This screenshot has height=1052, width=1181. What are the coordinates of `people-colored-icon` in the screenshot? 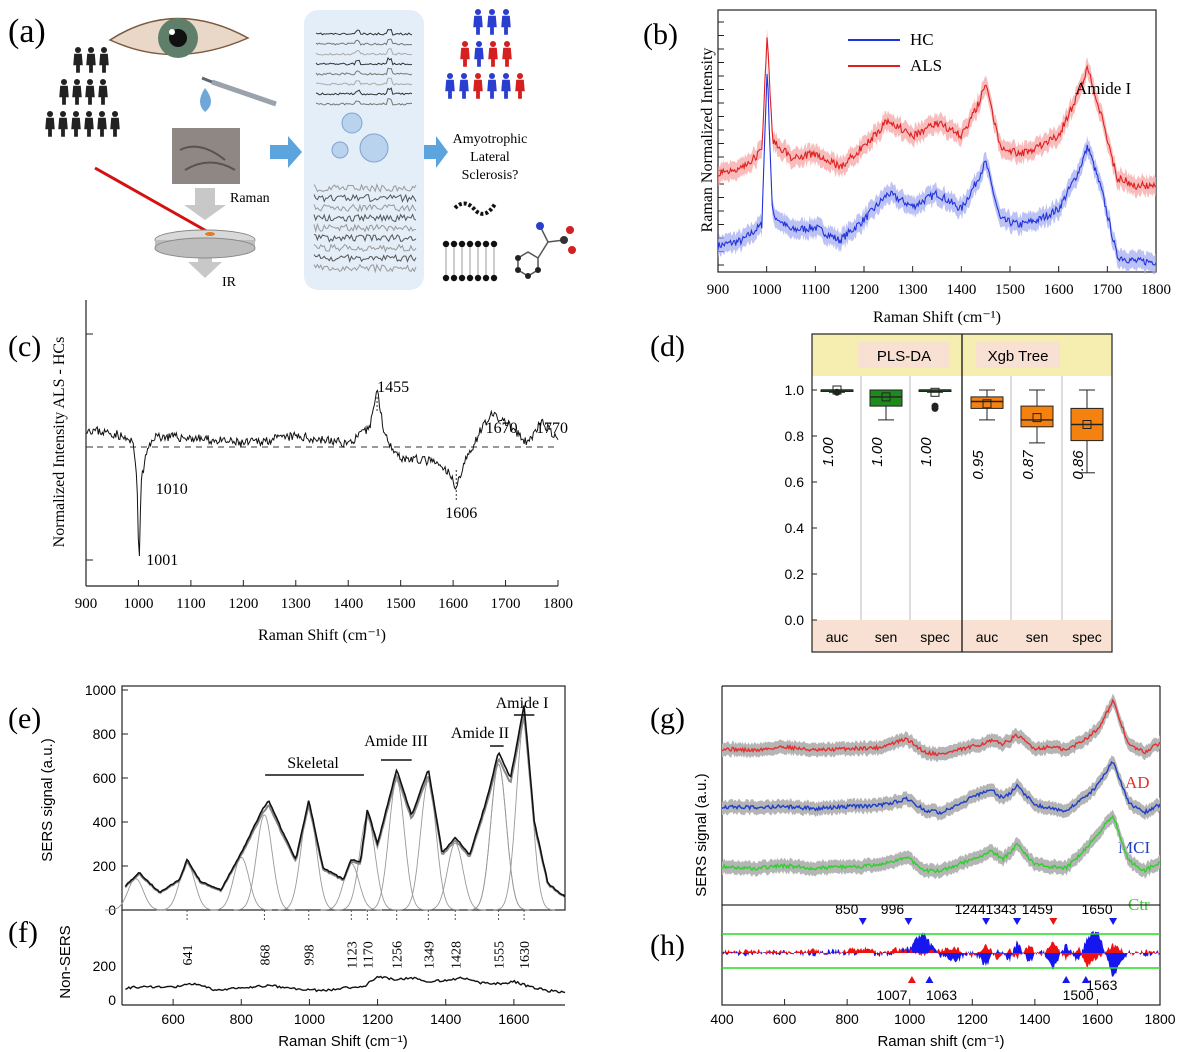 It's located at (485, 53).